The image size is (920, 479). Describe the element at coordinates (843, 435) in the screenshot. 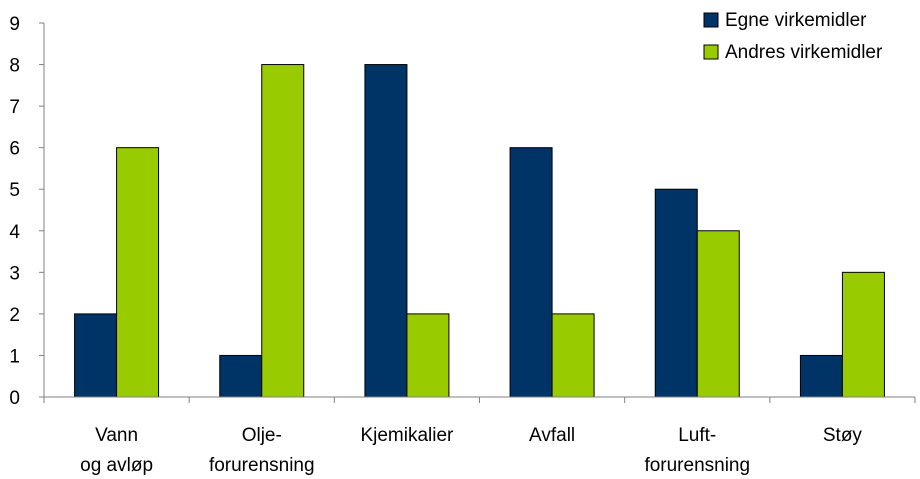

I see `x-category-label: Støy` at that location.